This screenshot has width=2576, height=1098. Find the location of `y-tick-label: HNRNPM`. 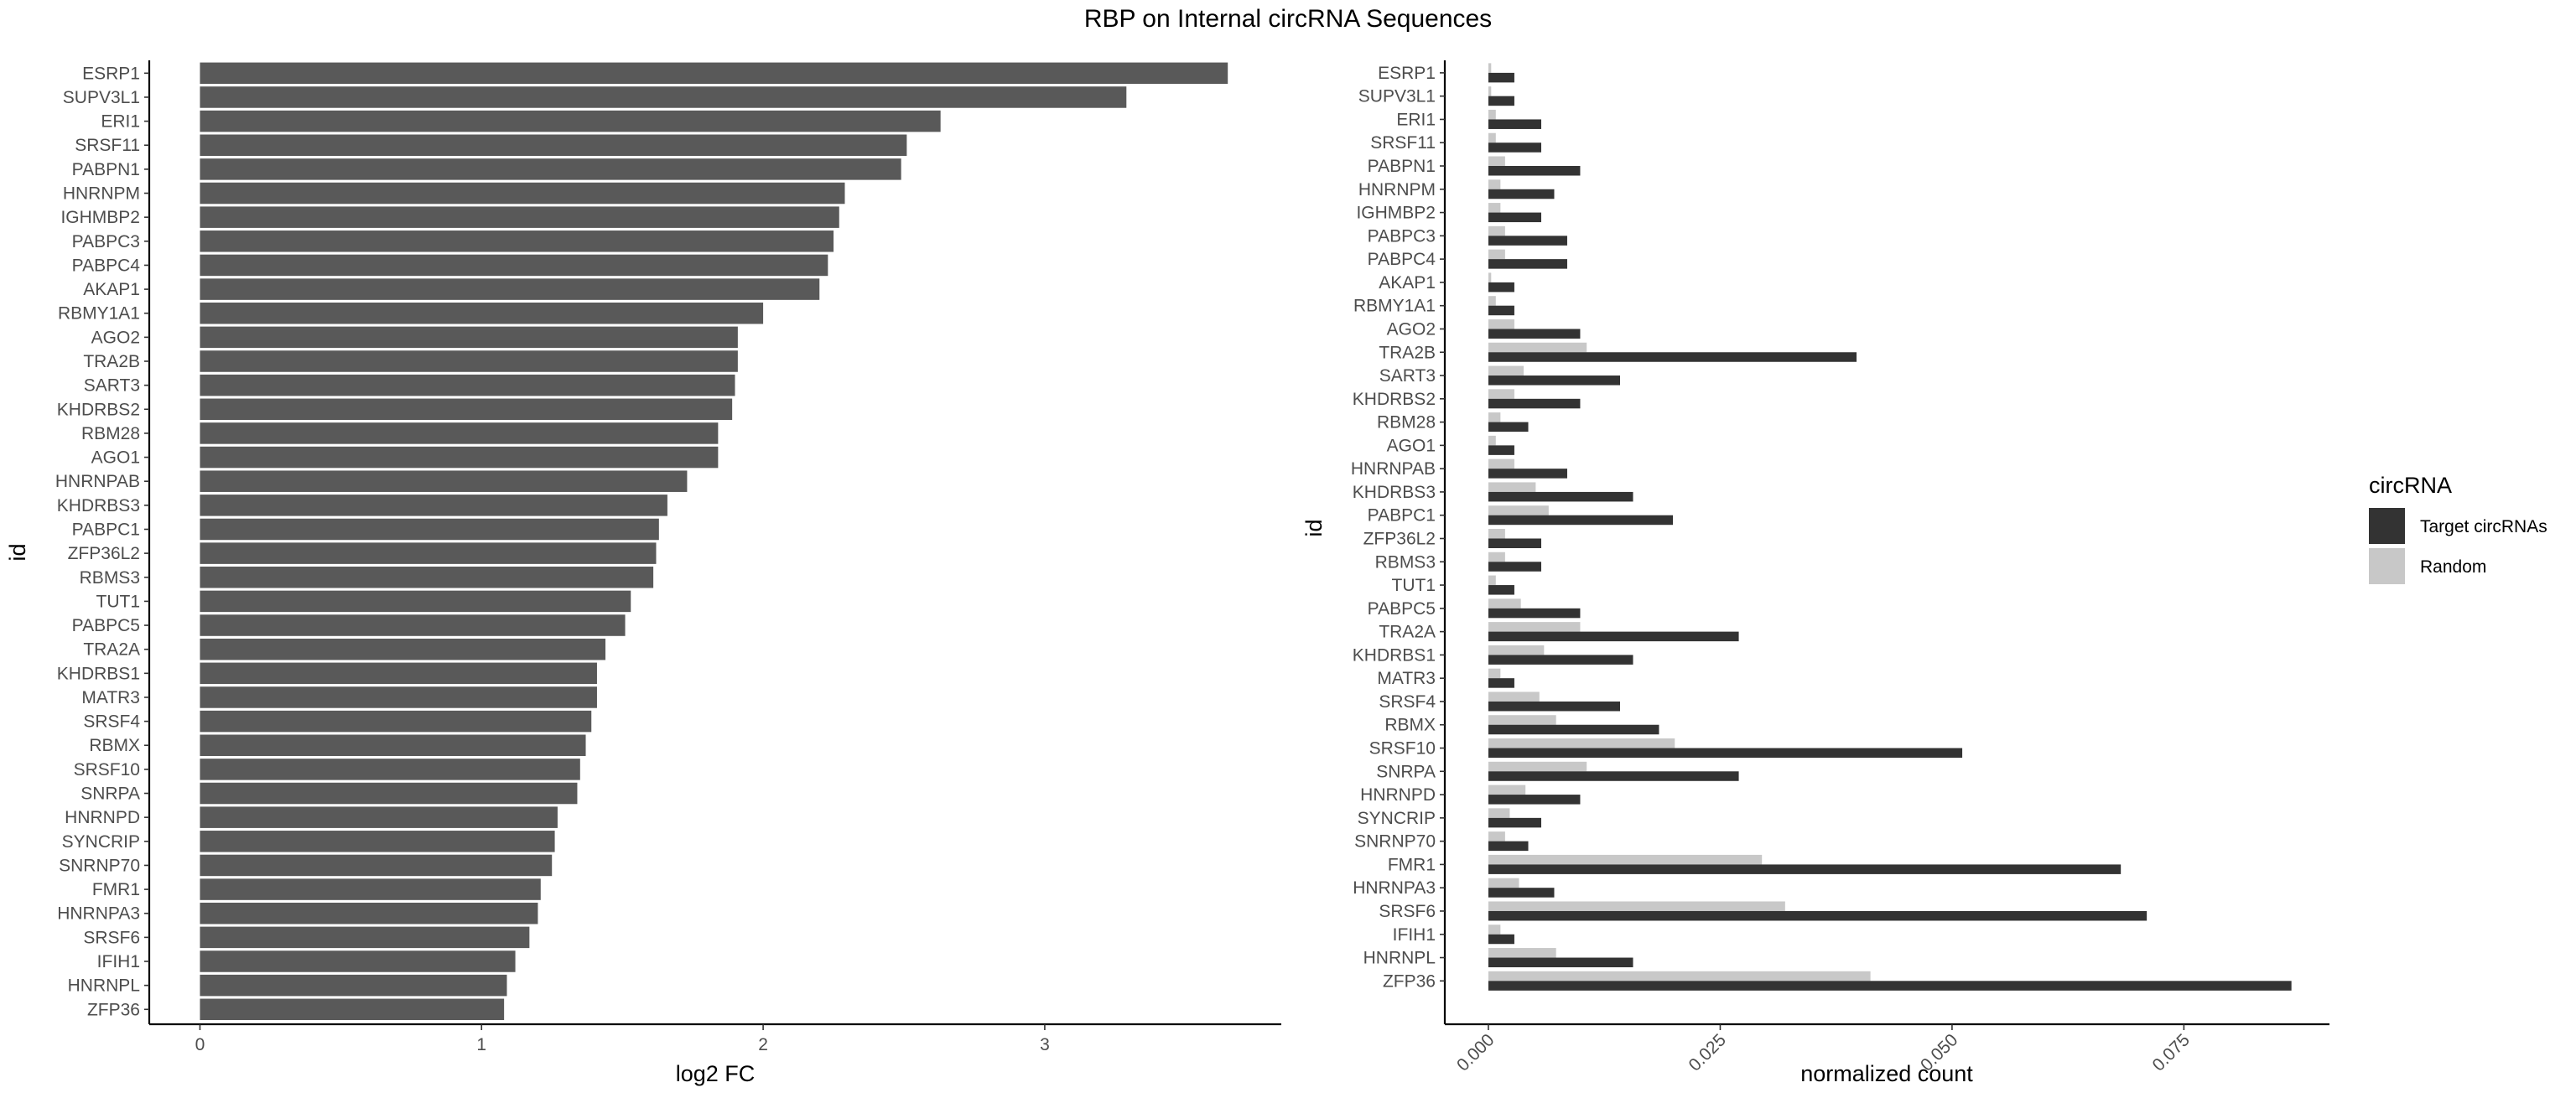

y-tick-label: HNRNPM is located at coordinates (101, 194).